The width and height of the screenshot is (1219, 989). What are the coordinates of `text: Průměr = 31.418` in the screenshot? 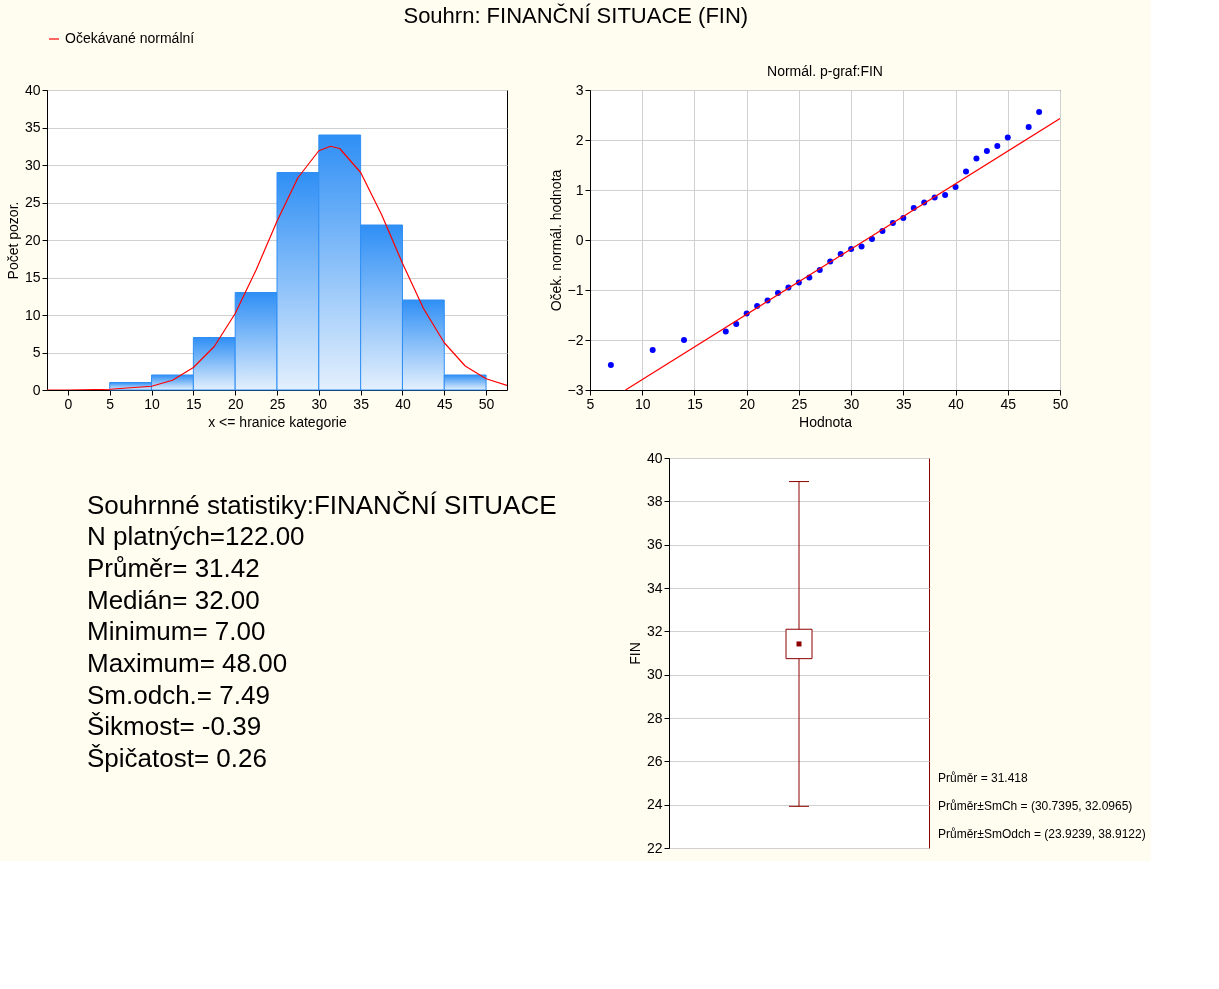 It's located at (983, 778).